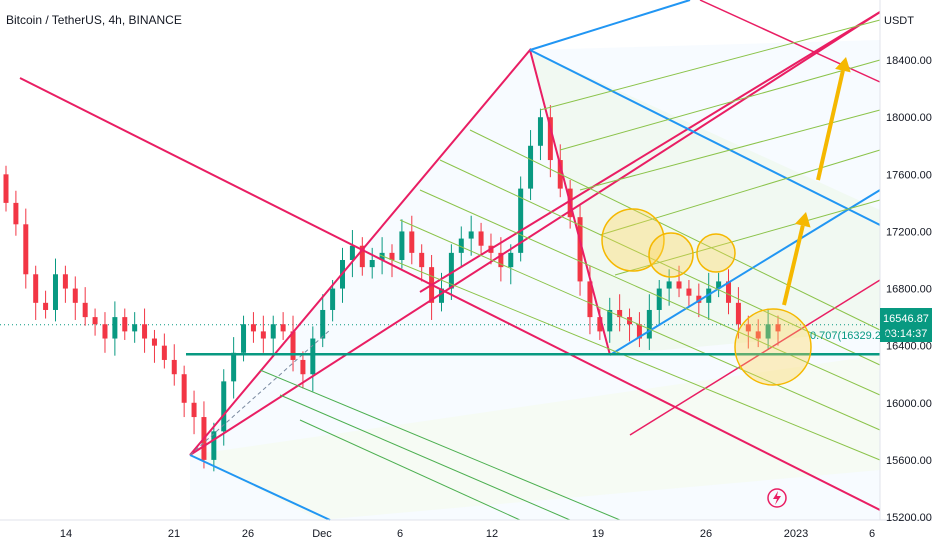 Image resolution: width=932 pixels, height=550 pixels. I want to click on upward-arrow-small-head, so click(802, 220).